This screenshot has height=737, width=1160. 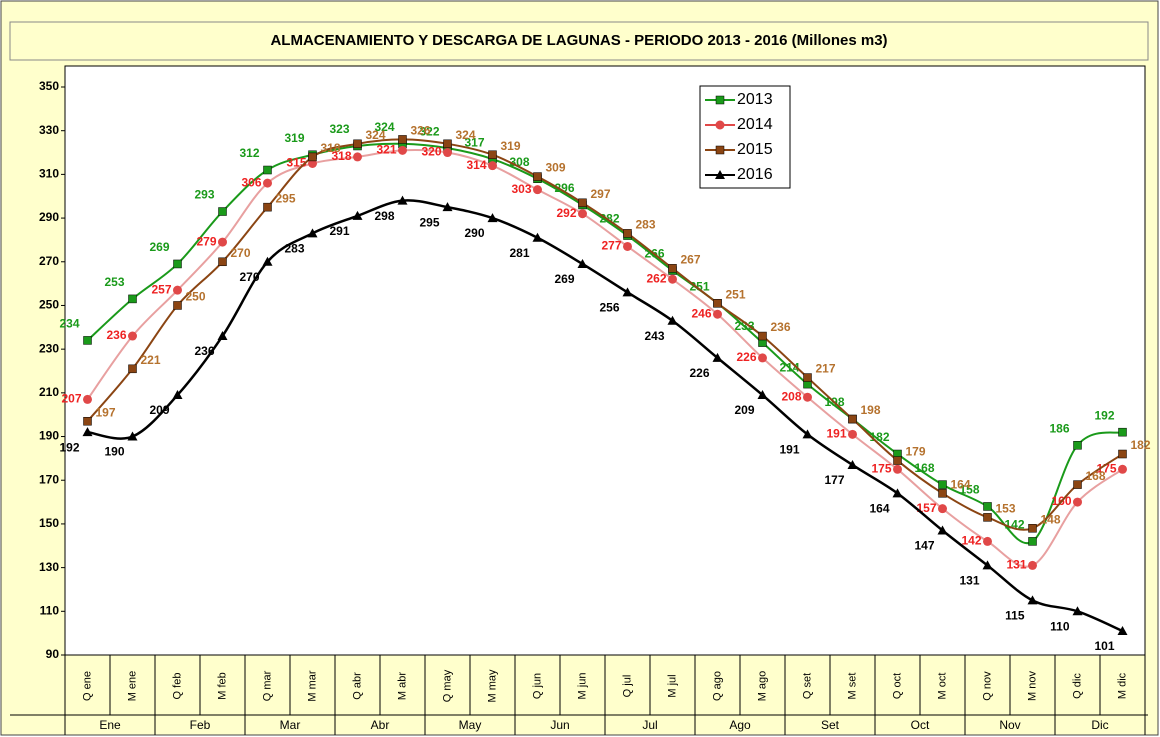 What do you see at coordinates (49, 348) in the screenshot?
I see `y-tick-label: 230` at bounding box center [49, 348].